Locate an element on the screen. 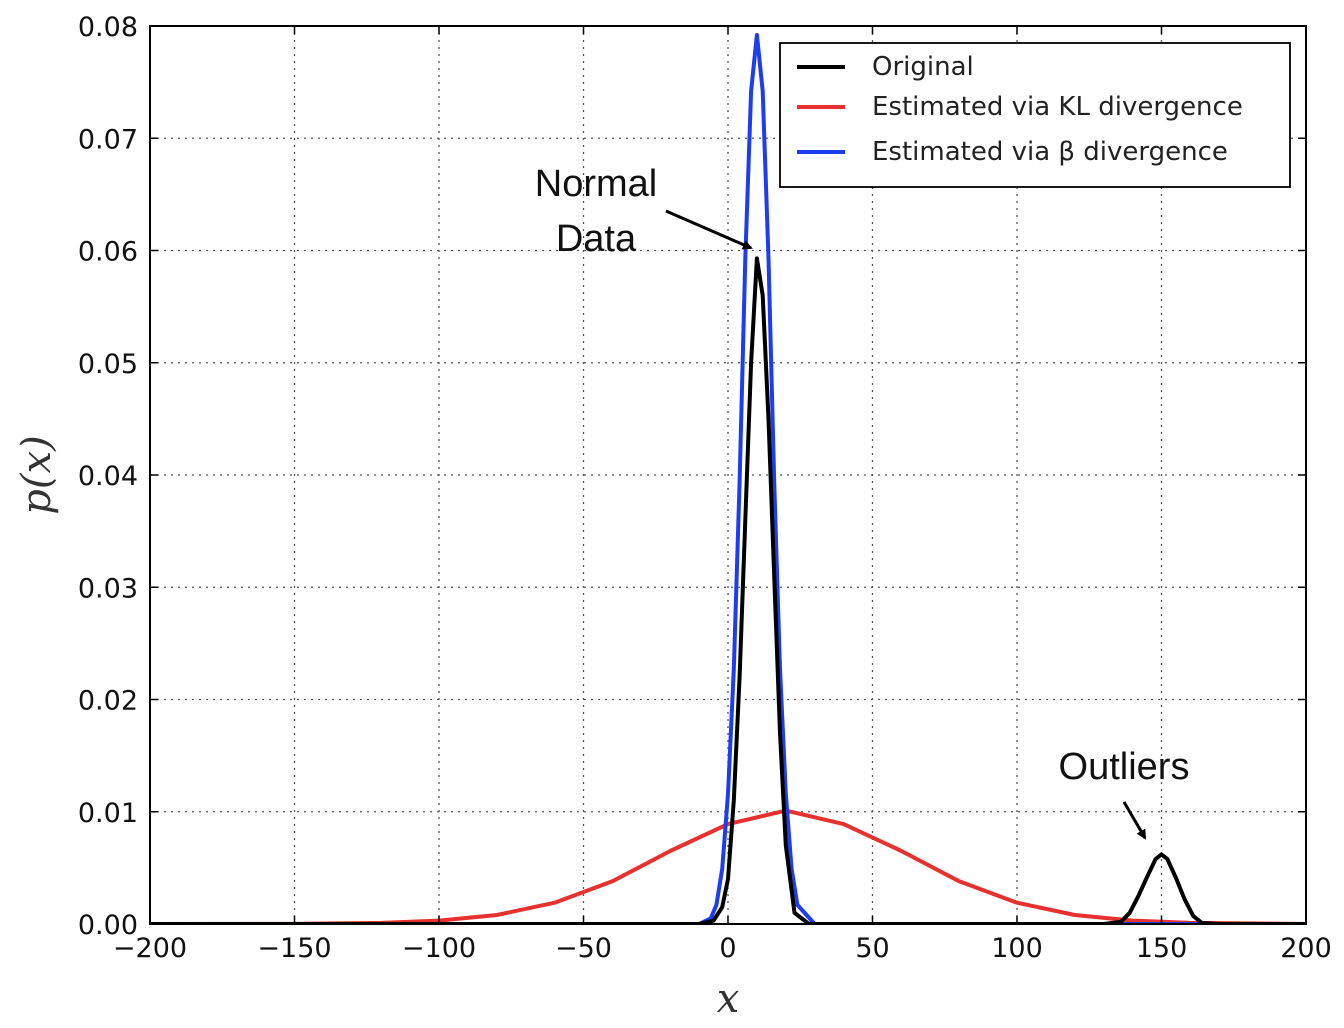 This screenshot has height=1028, width=1344. x-tick-label: 50 is located at coordinates (872, 948).